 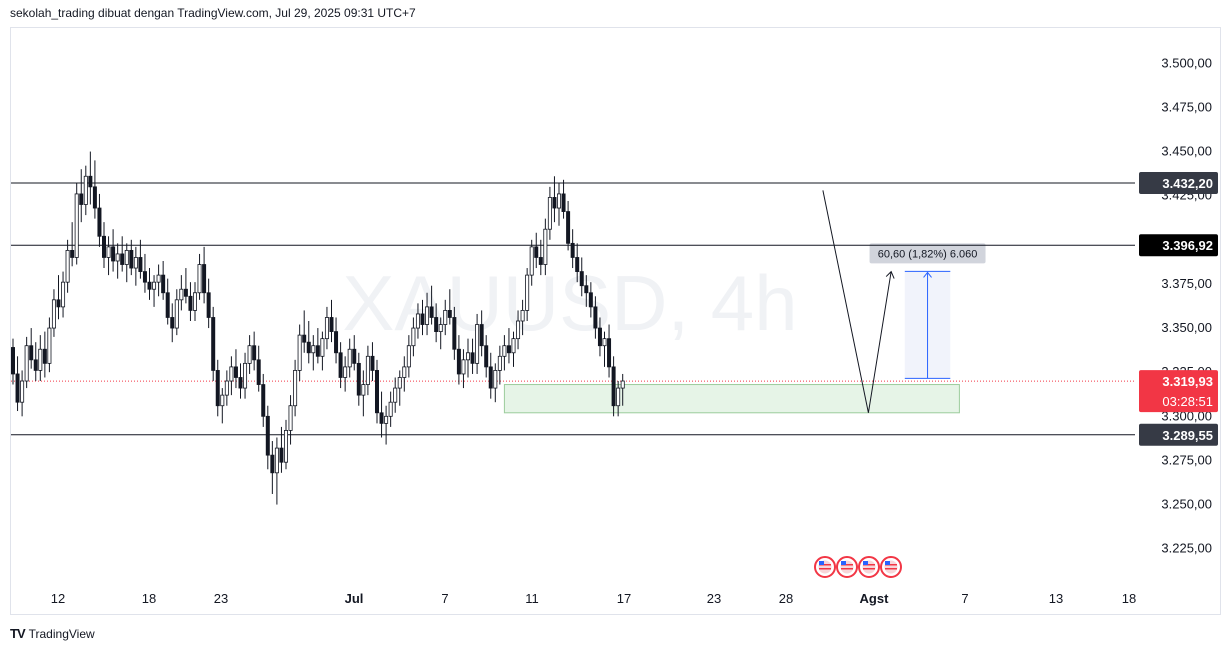 I want to click on forecast-path, so click(x=857, y=301).